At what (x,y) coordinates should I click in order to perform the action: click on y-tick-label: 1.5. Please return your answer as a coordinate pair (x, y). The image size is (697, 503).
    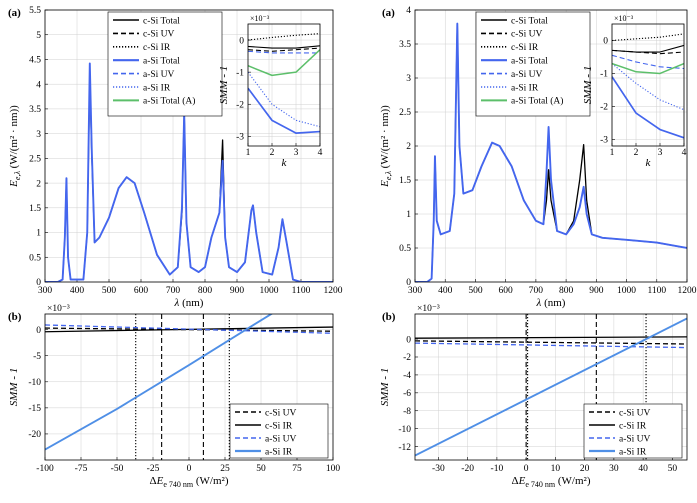
    Looking at the image, I should click on (35, 209).